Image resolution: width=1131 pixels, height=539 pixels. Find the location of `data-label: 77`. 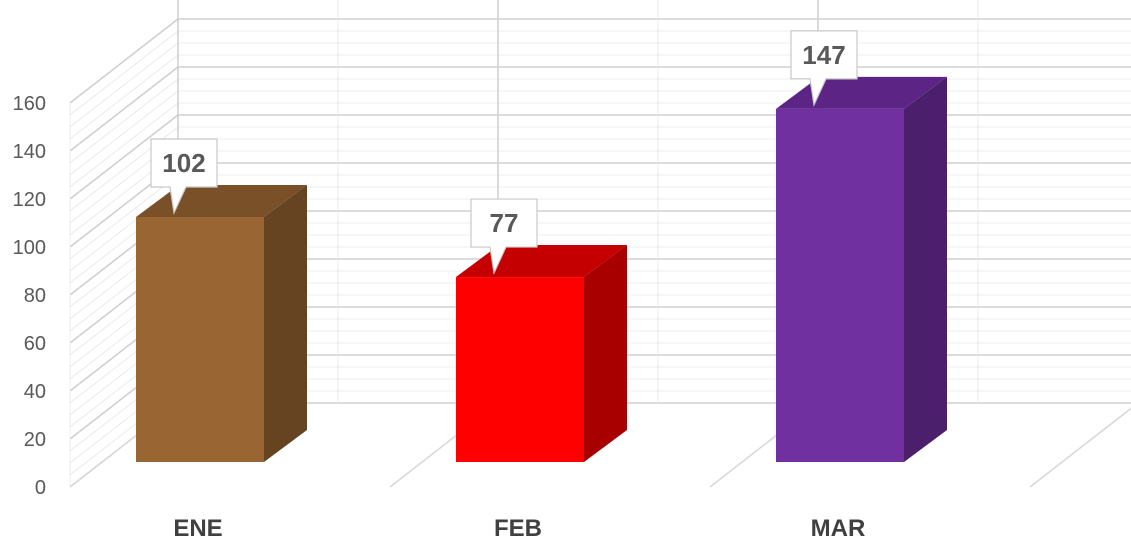

data-label: 77 is located at coordinates (504, 223).